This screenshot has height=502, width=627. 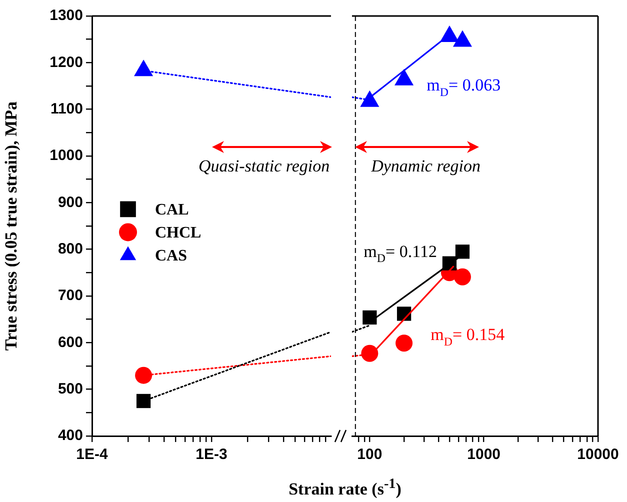 What do you see at coordinates (66, 155) in the screenshot?
I see `y-tick-label: 1000` at bounding box center [66, 155].